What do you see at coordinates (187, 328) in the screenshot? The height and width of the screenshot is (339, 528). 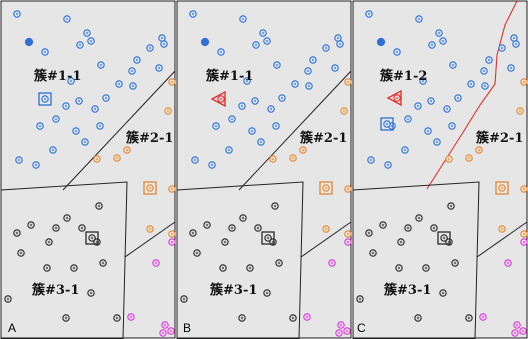 I see `panel-b-letter: B` at bounding box center [187, 328].